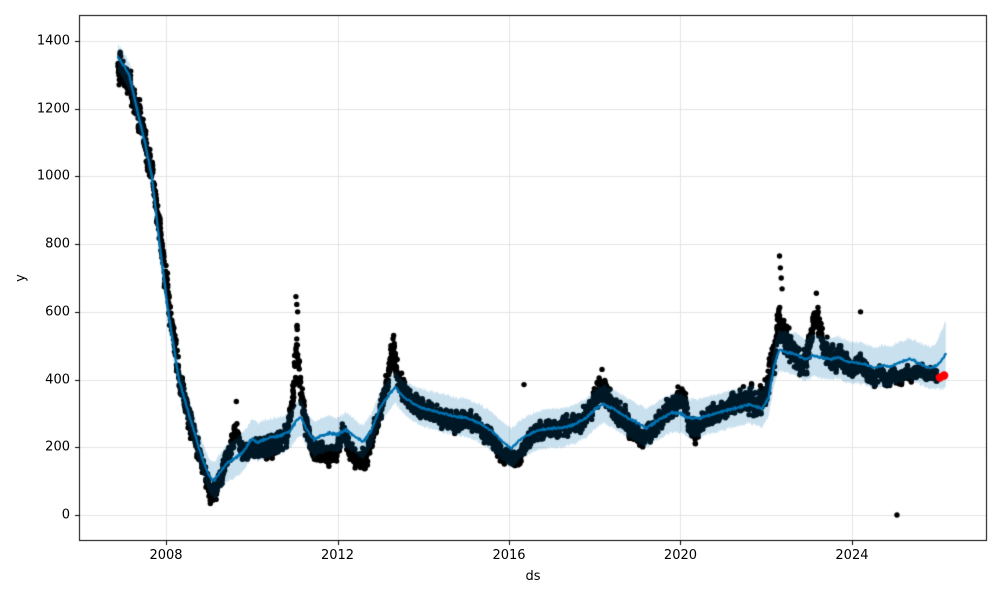  Describe the element at coordinates (57, 312) in the screenshot. I see `y-tick-label-600: 600` at that location.